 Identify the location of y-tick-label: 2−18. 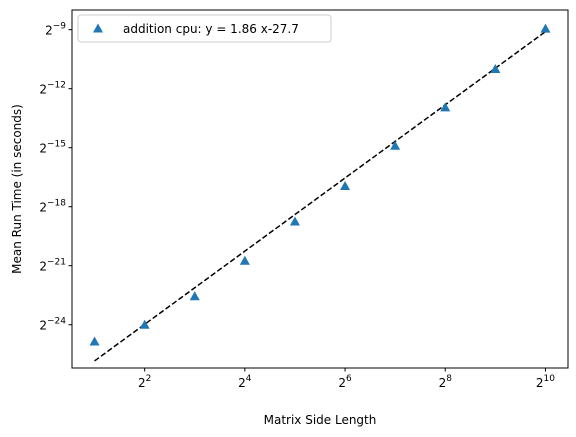
(52, 207).